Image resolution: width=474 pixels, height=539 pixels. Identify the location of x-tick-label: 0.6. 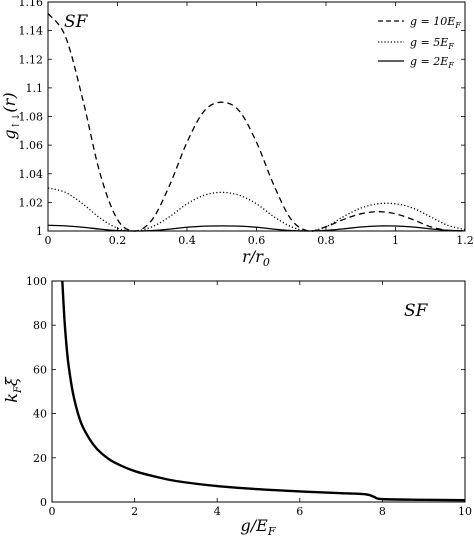
(257, 240).